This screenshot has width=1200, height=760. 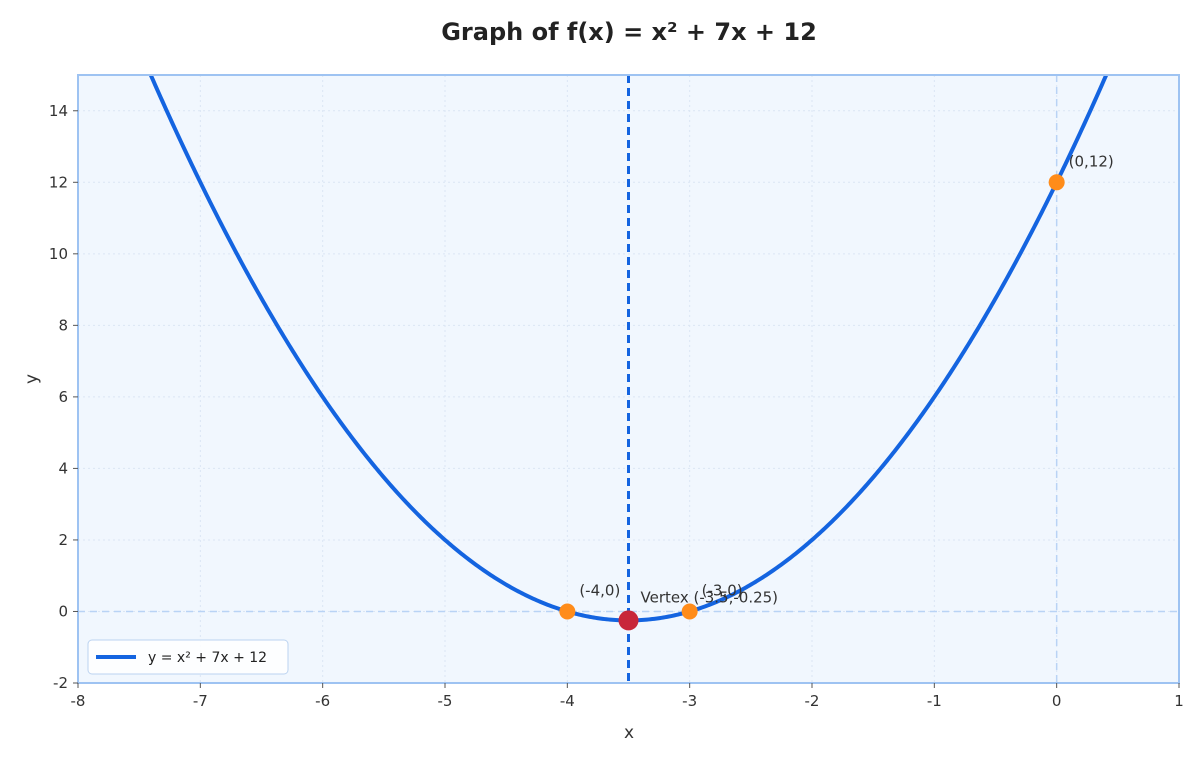 I want to click on chart-title: Graph of f(x) = x² + 7x + 12, so click(x=629, y=32).